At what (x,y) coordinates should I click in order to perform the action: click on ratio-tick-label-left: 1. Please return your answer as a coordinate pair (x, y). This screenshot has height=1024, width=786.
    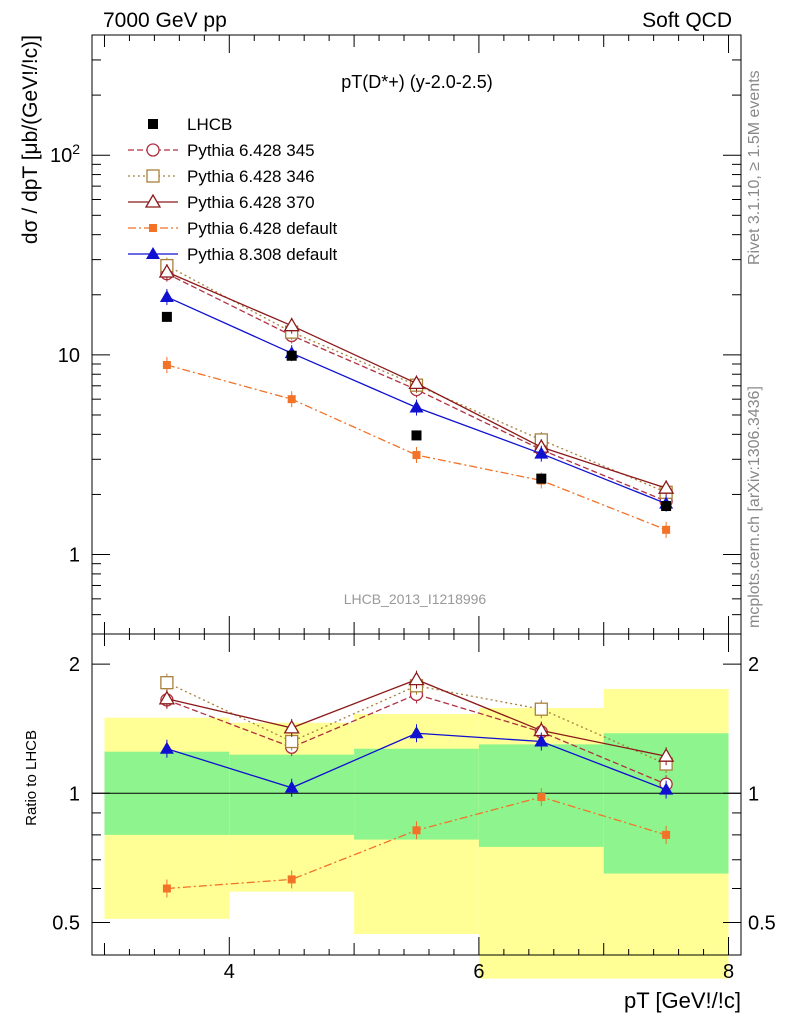
    Looking at the image, I should click on (74, 794).